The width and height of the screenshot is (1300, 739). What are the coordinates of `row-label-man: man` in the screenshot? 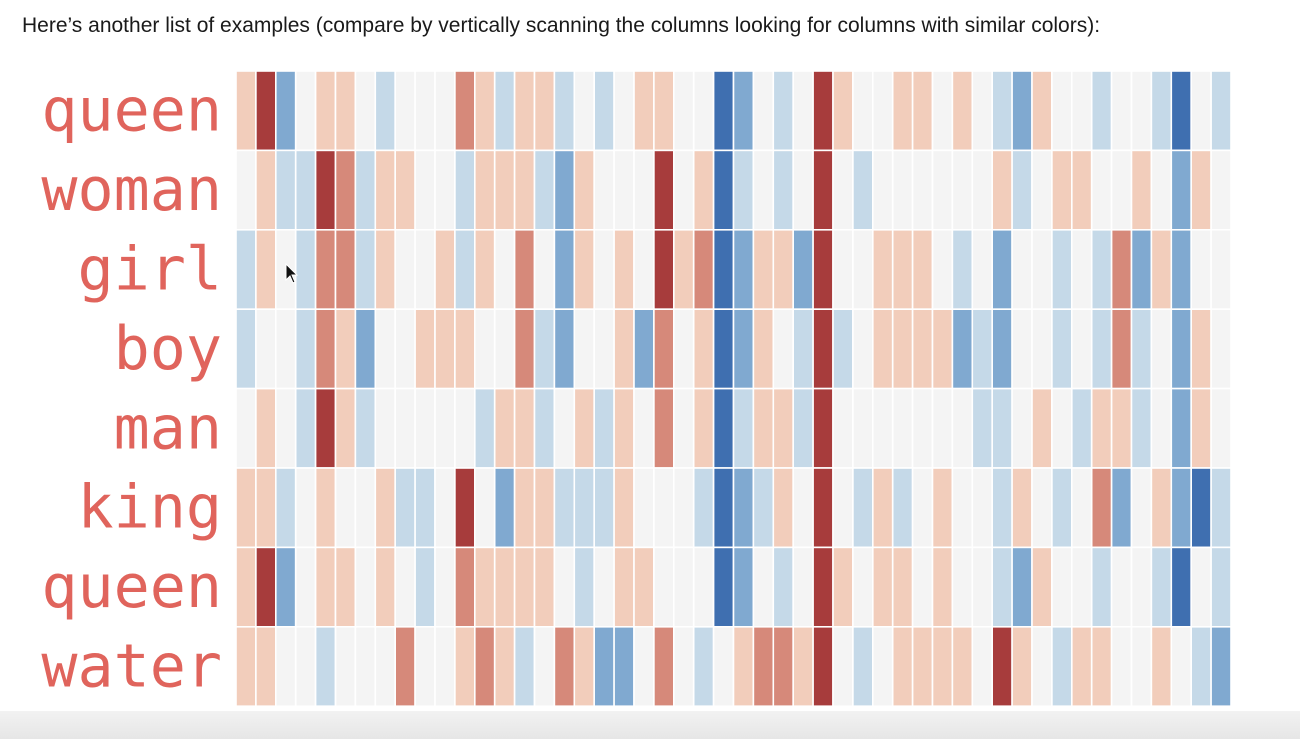 It's located at (168, 428).